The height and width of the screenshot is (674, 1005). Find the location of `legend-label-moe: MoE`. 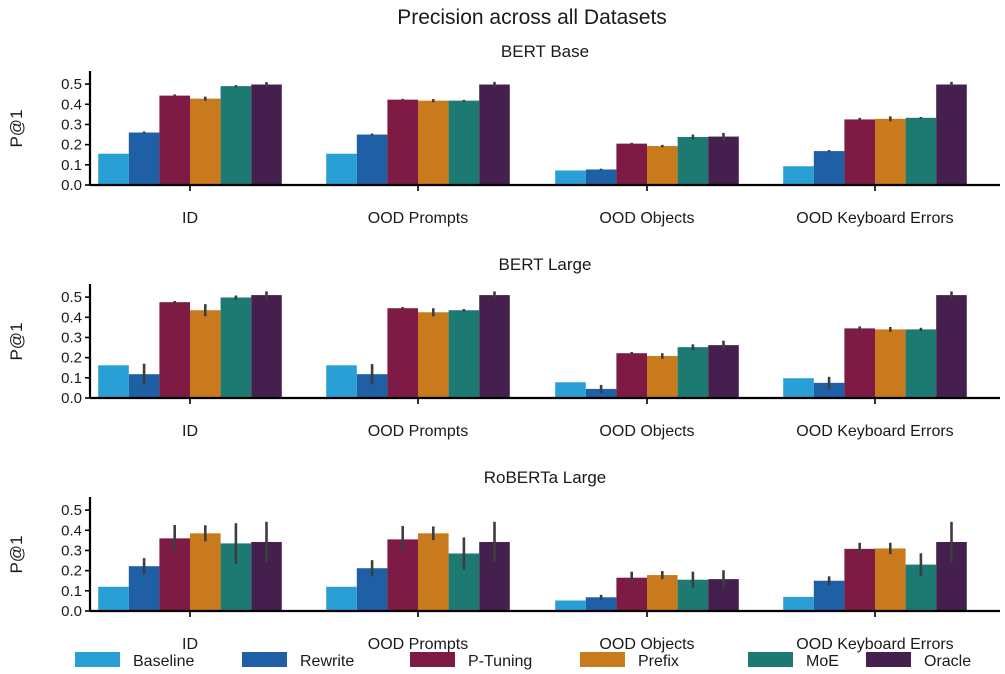

legend-label-moe: MoE is located at coordinates (822, 661).